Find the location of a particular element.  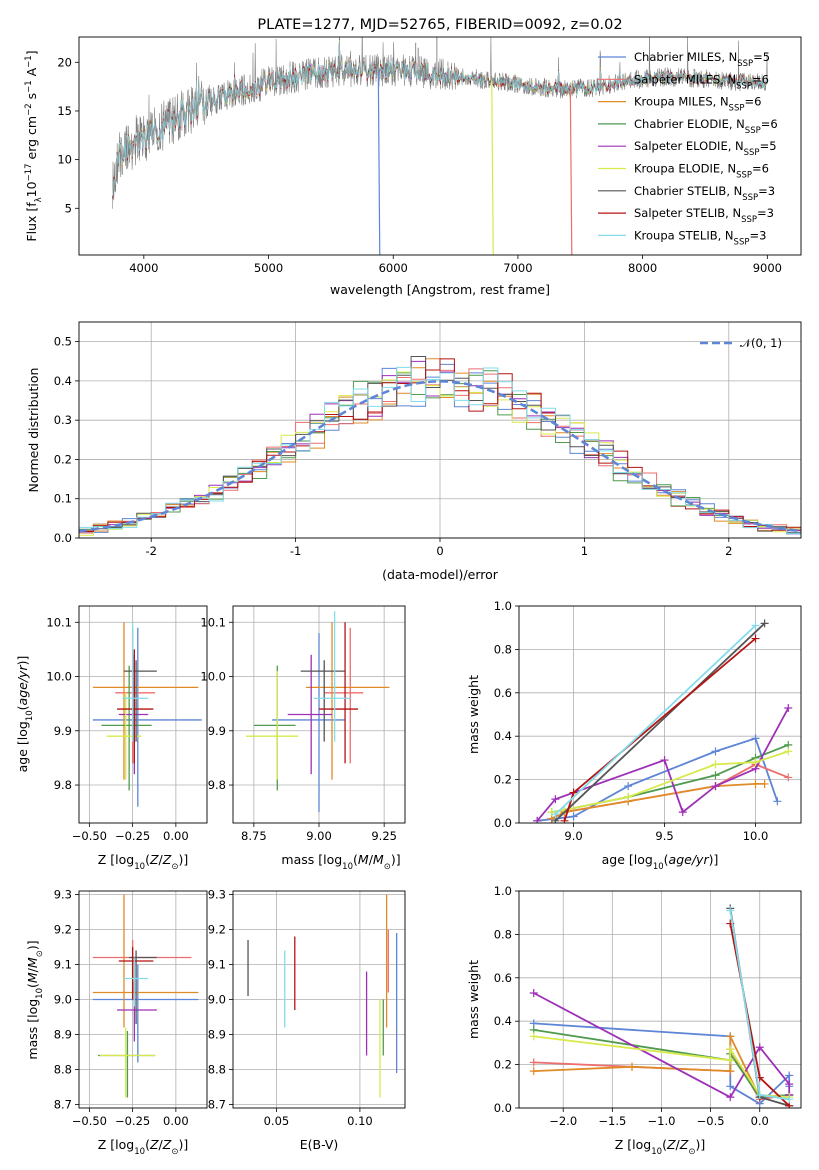

x-axis-label: E(B-V) is located at coordinates (319, 1144).